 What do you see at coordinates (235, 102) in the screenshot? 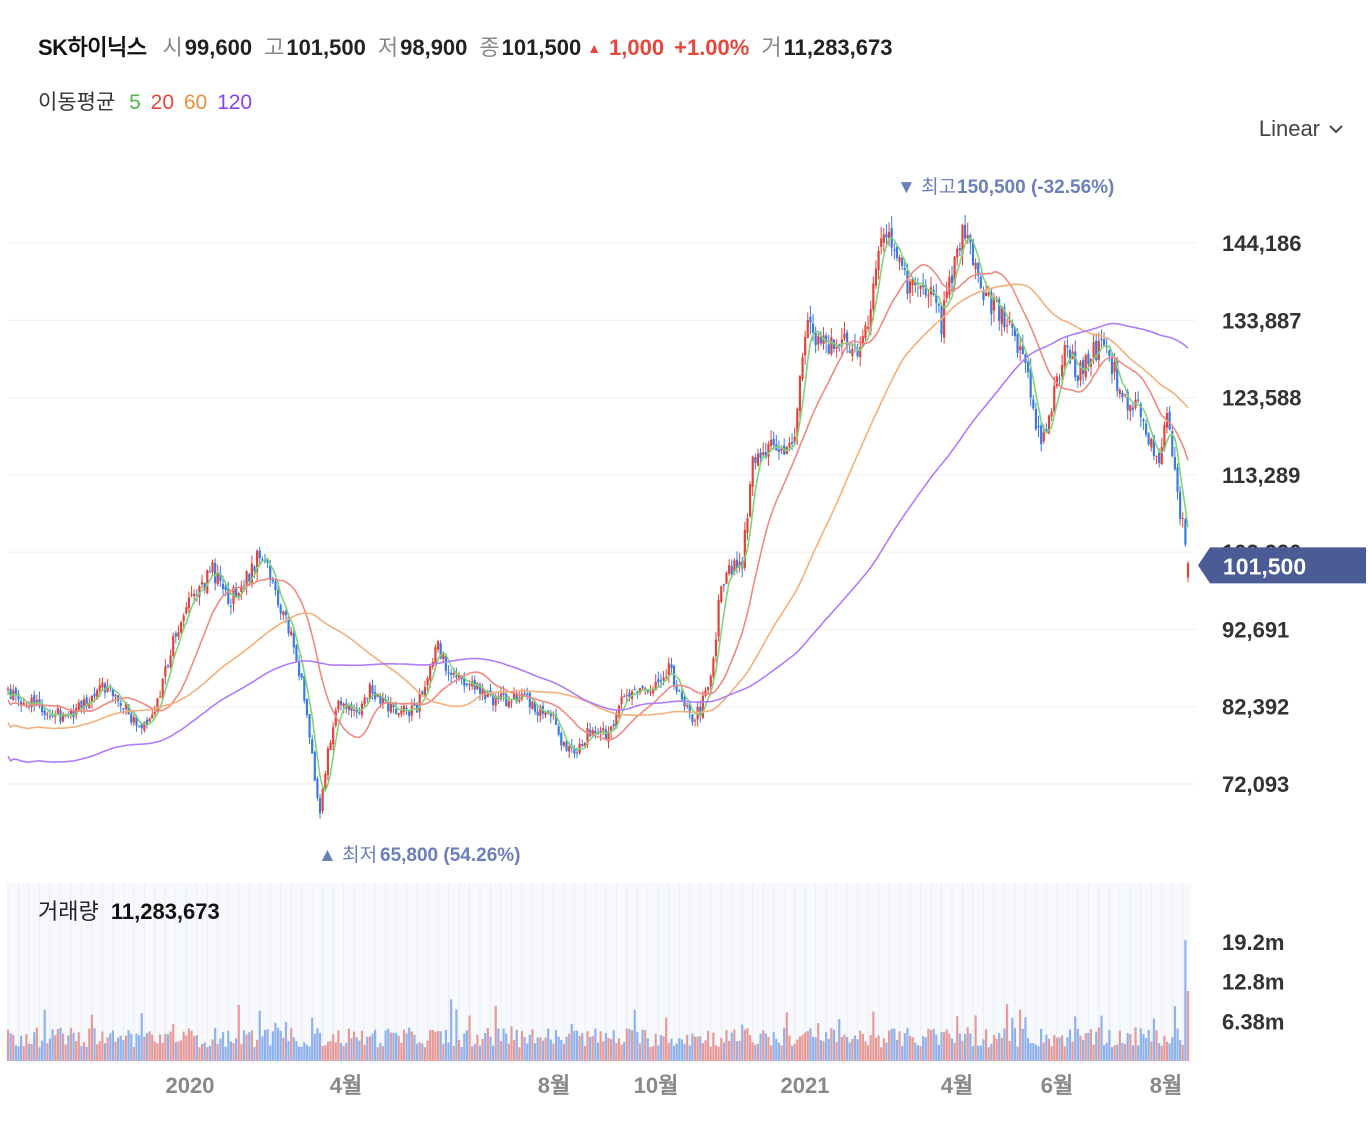
I see `ma-120-label: 120` at bounding box center [235, 102].